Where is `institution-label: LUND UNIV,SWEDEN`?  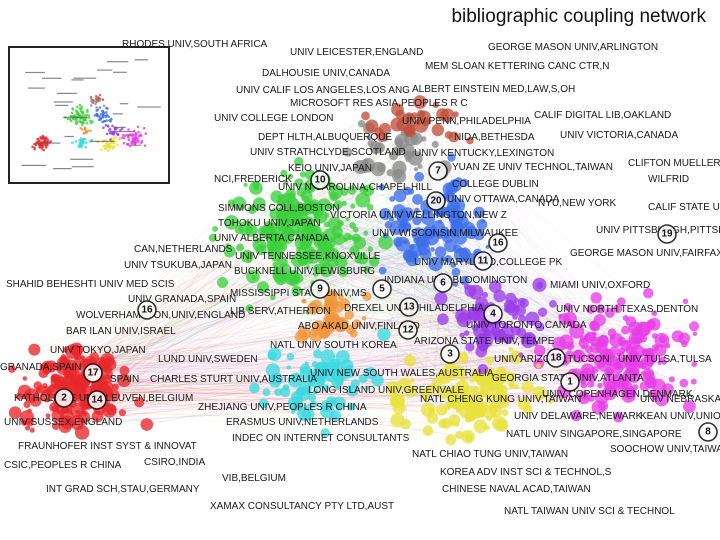
institution-label: LUND UNIV,SWEDEN is located at coordinates (208, 359).